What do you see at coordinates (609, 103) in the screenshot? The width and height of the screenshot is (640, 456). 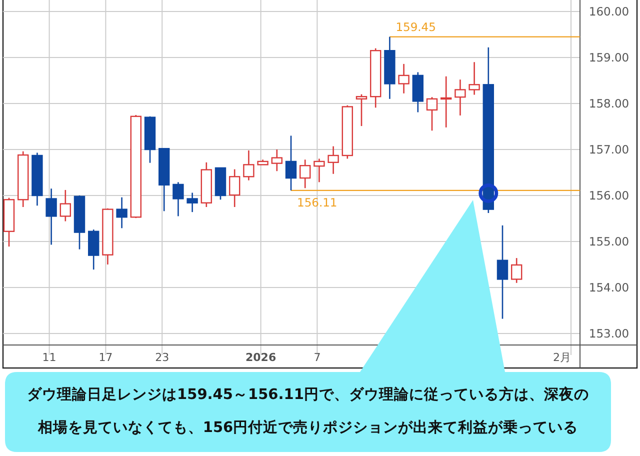 I see `y-tick-label: 158.00` at bounding box center [609, 103].